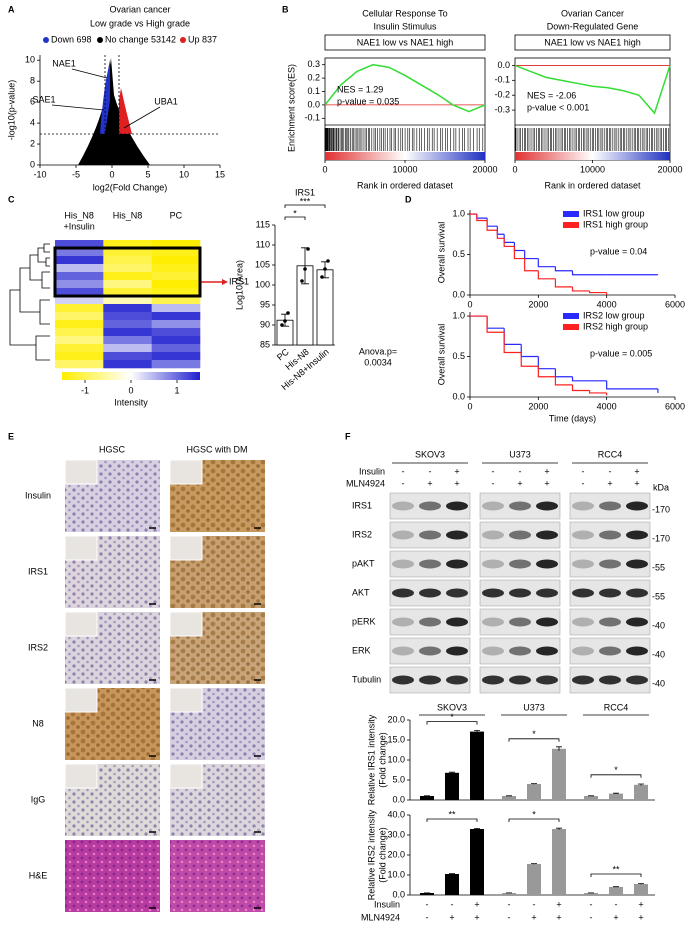 The height and width of the screenshot is (927, 685). What do you see at coordinates (176, 390) in the screenshot?
I see `colorbar-tick-label: 1` at bounding box center [176, 390].